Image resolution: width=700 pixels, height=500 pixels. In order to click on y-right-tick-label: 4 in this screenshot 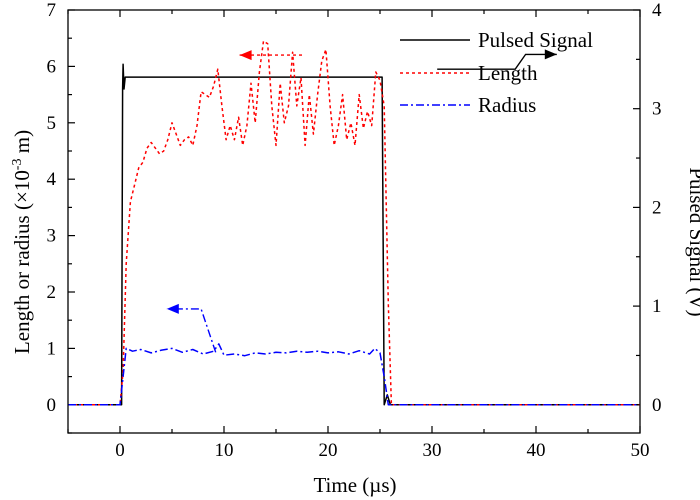, I will do `click(657, 10)`.